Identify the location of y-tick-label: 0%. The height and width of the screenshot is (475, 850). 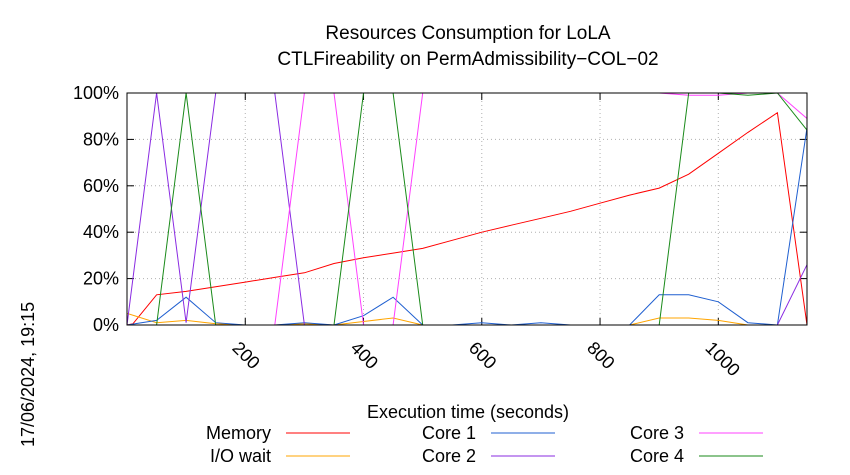
(106, 325).